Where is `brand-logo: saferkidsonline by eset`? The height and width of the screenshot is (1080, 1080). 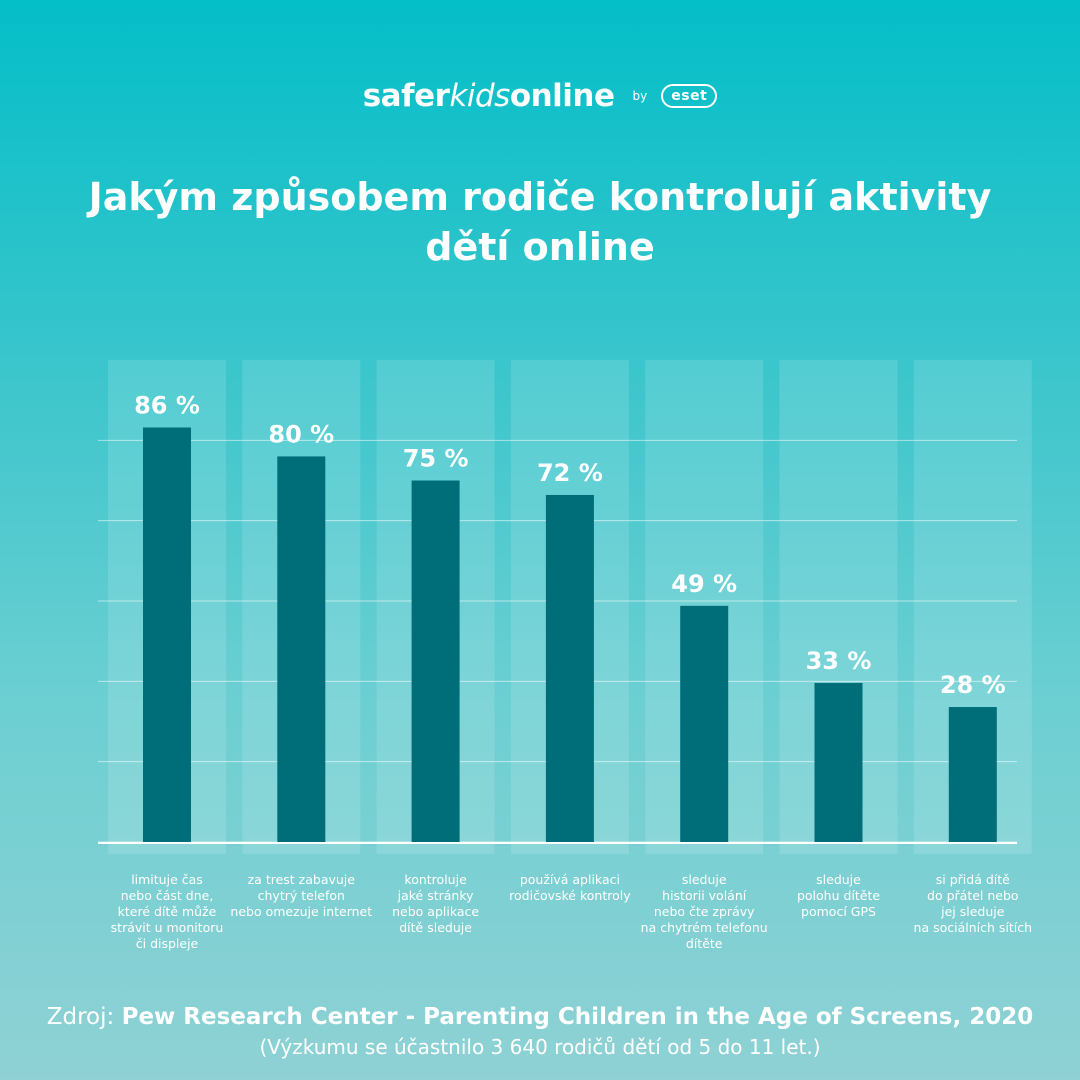 brand-logo: saferkidsonline by eset is located at coordinates (540, 96).